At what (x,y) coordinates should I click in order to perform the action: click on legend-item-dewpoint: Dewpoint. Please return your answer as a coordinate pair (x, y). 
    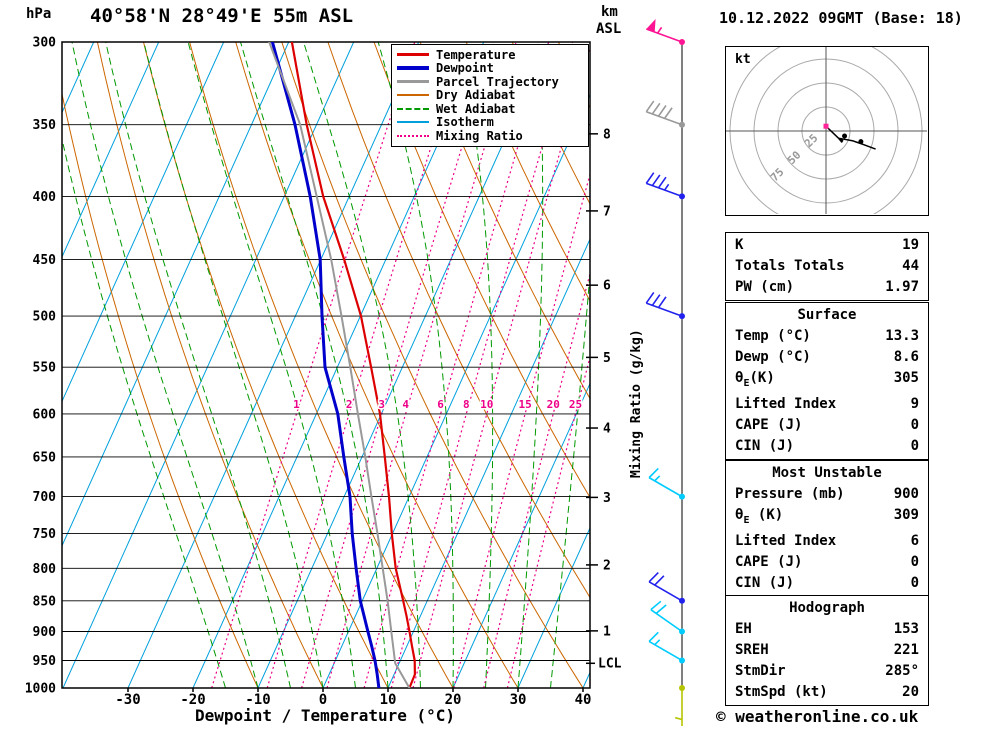
    Looking at the image, I should click on (492, 68).